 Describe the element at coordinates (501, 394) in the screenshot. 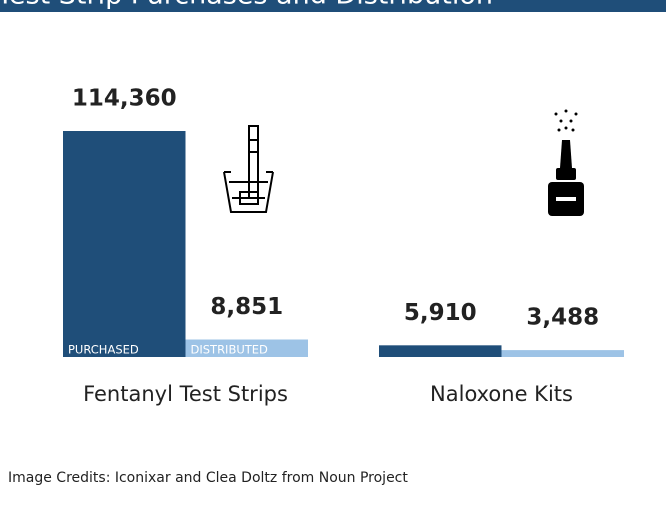

I see `category-label: Naloxone Kits` at that location.